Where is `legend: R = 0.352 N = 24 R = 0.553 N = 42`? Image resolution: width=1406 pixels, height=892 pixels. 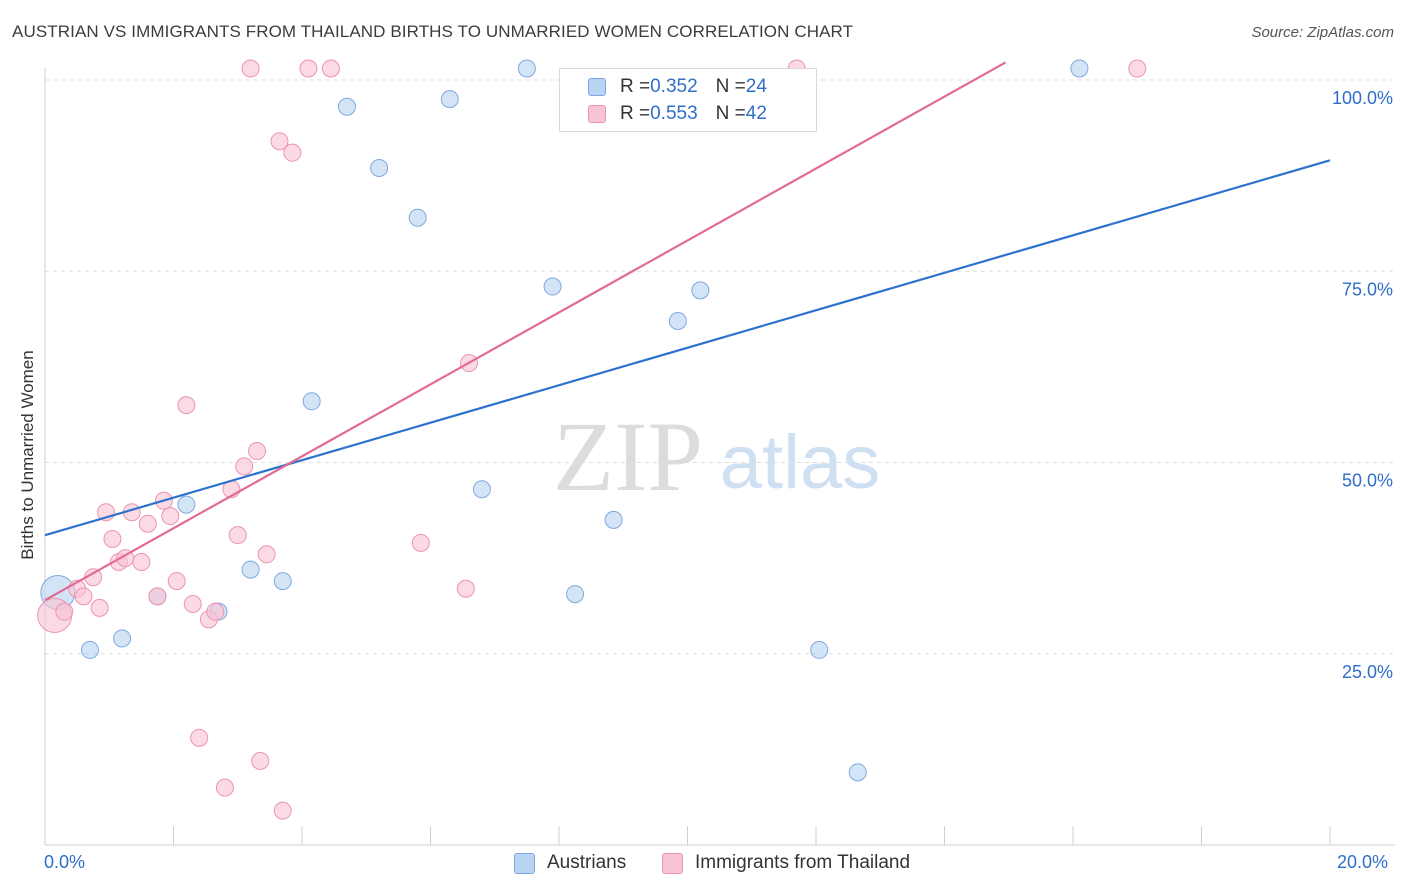 legend: R = 0.352 N = 24 R = 0.553 N = 42 is located at coordinates (688, 100).